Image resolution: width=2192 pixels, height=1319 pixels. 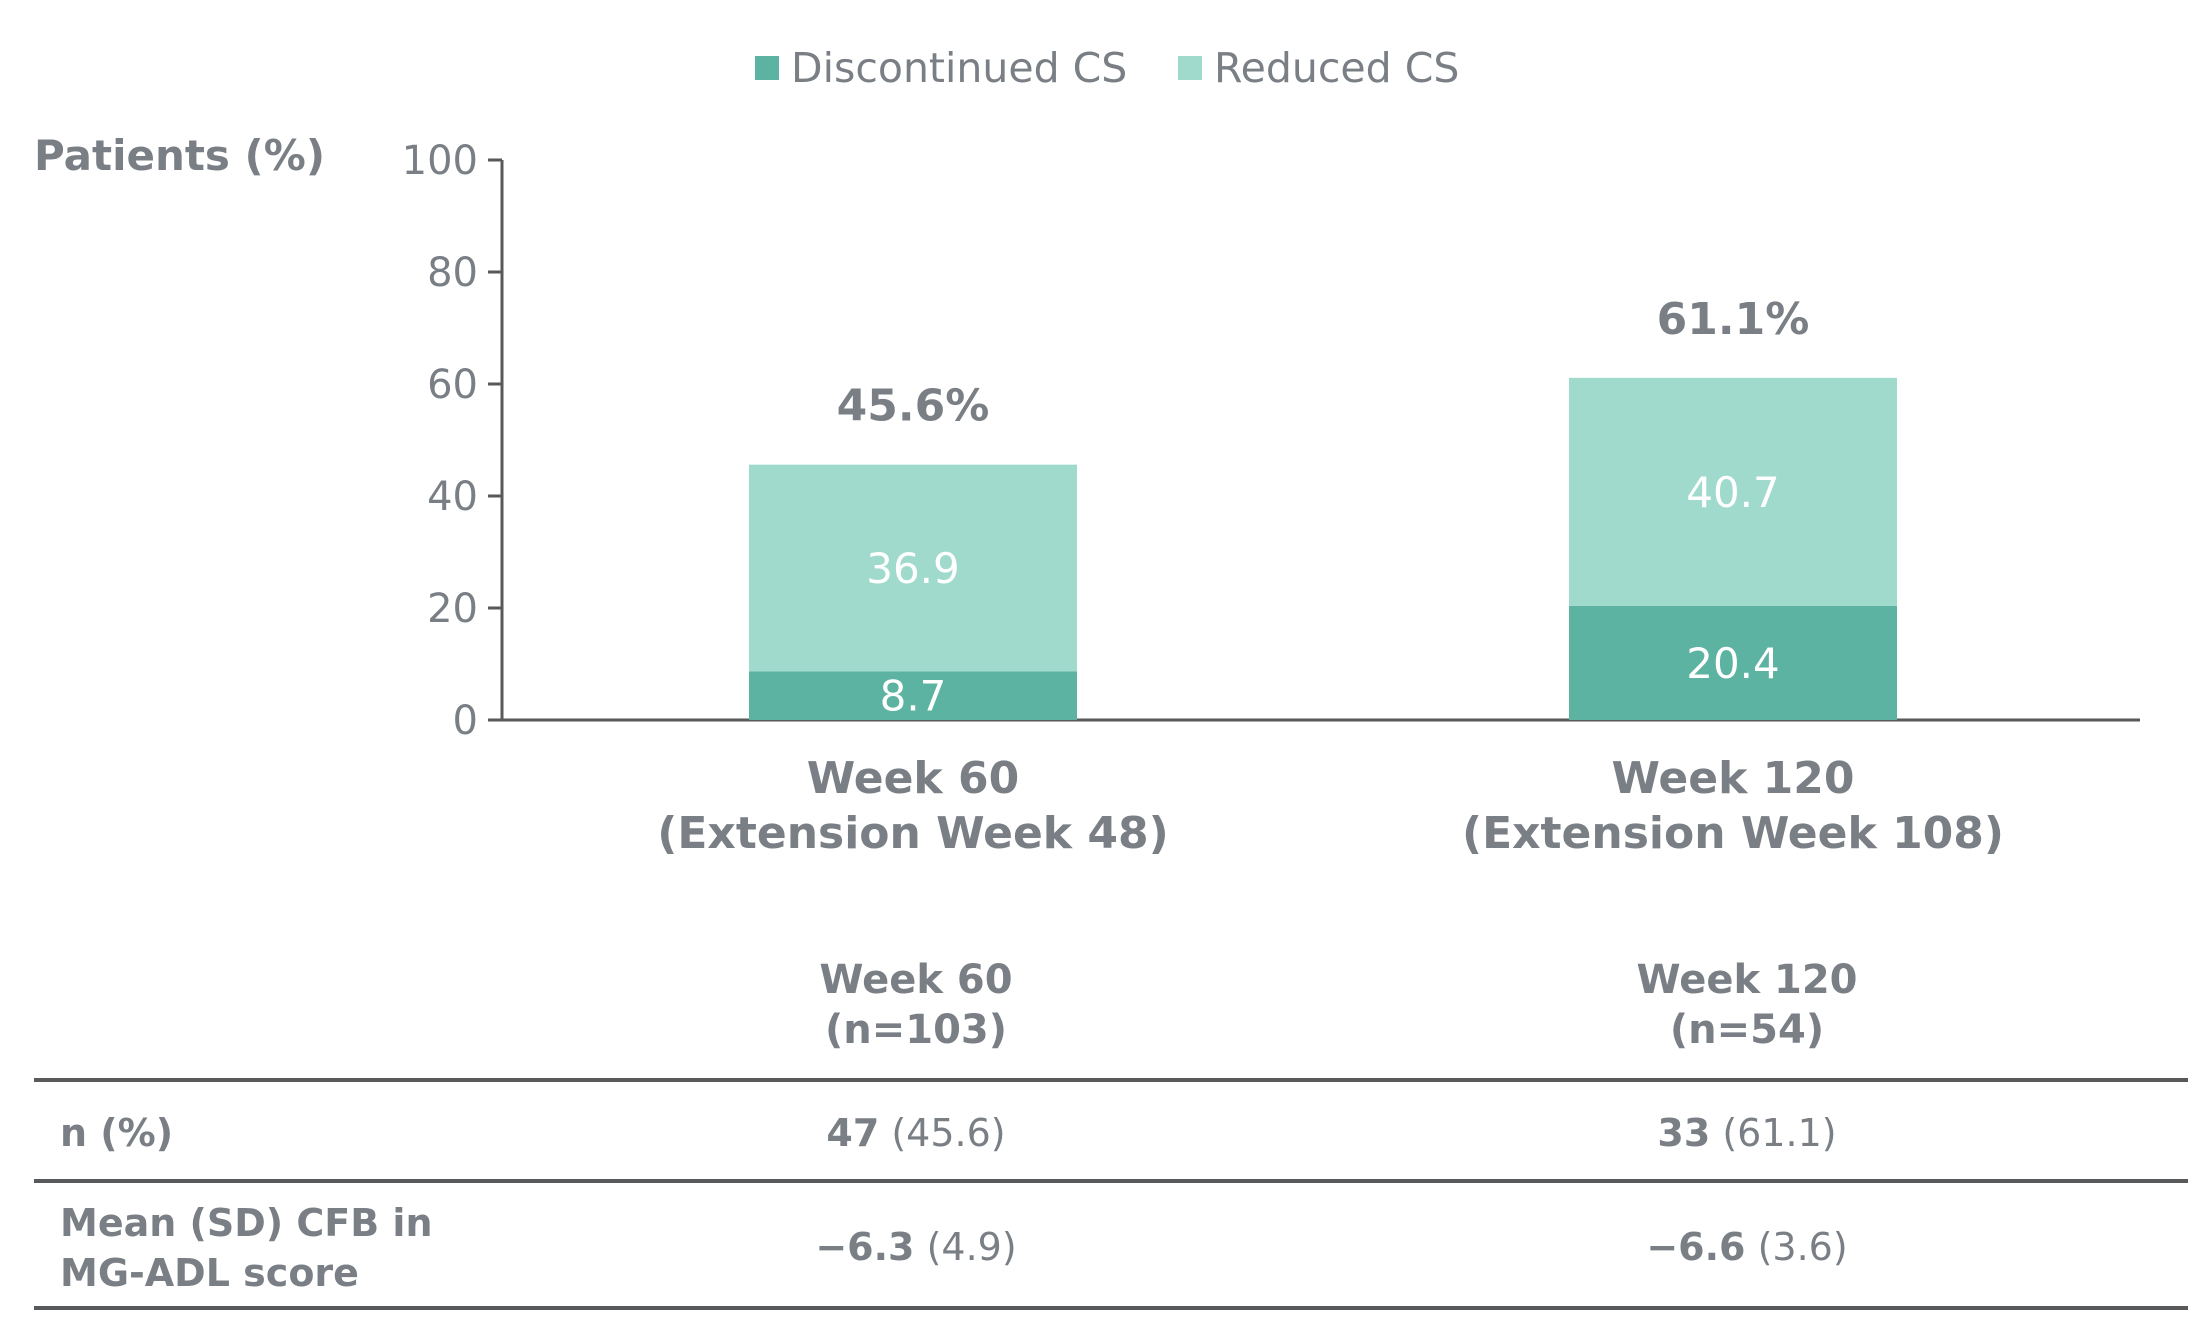 I want to click on table-header: Week 60 (n=103) Week 120 (n=54), so click(x=1111, y=1017).